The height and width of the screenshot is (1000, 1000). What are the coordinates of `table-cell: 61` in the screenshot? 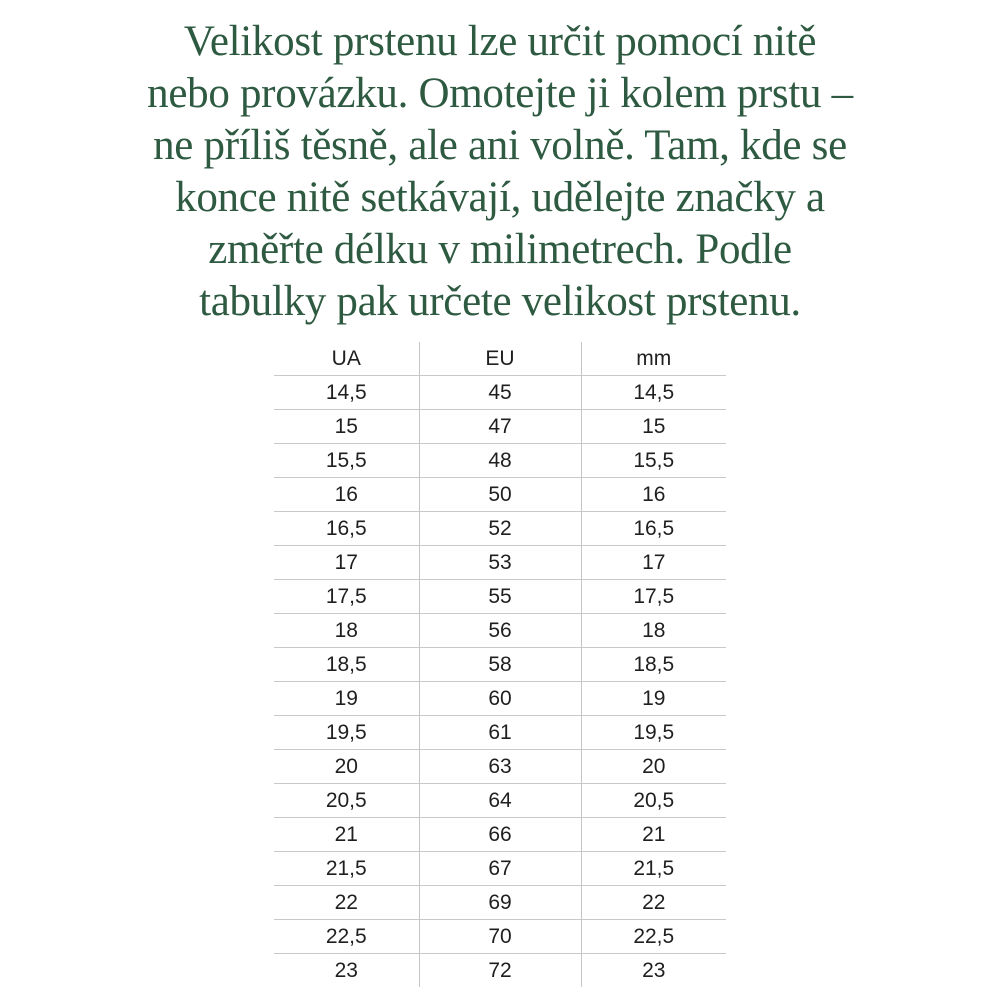 It's located at (499, 732).